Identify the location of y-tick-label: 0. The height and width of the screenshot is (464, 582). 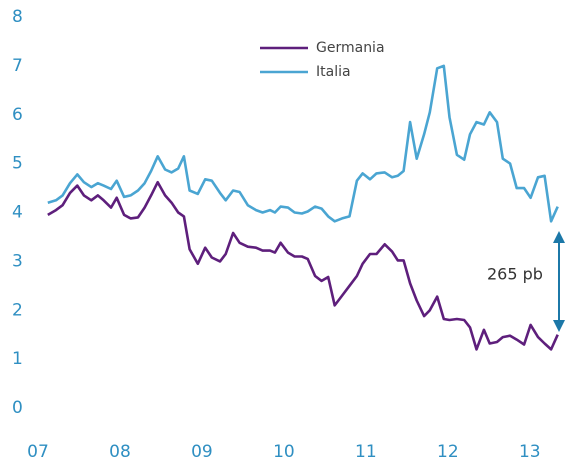
(17, 408).